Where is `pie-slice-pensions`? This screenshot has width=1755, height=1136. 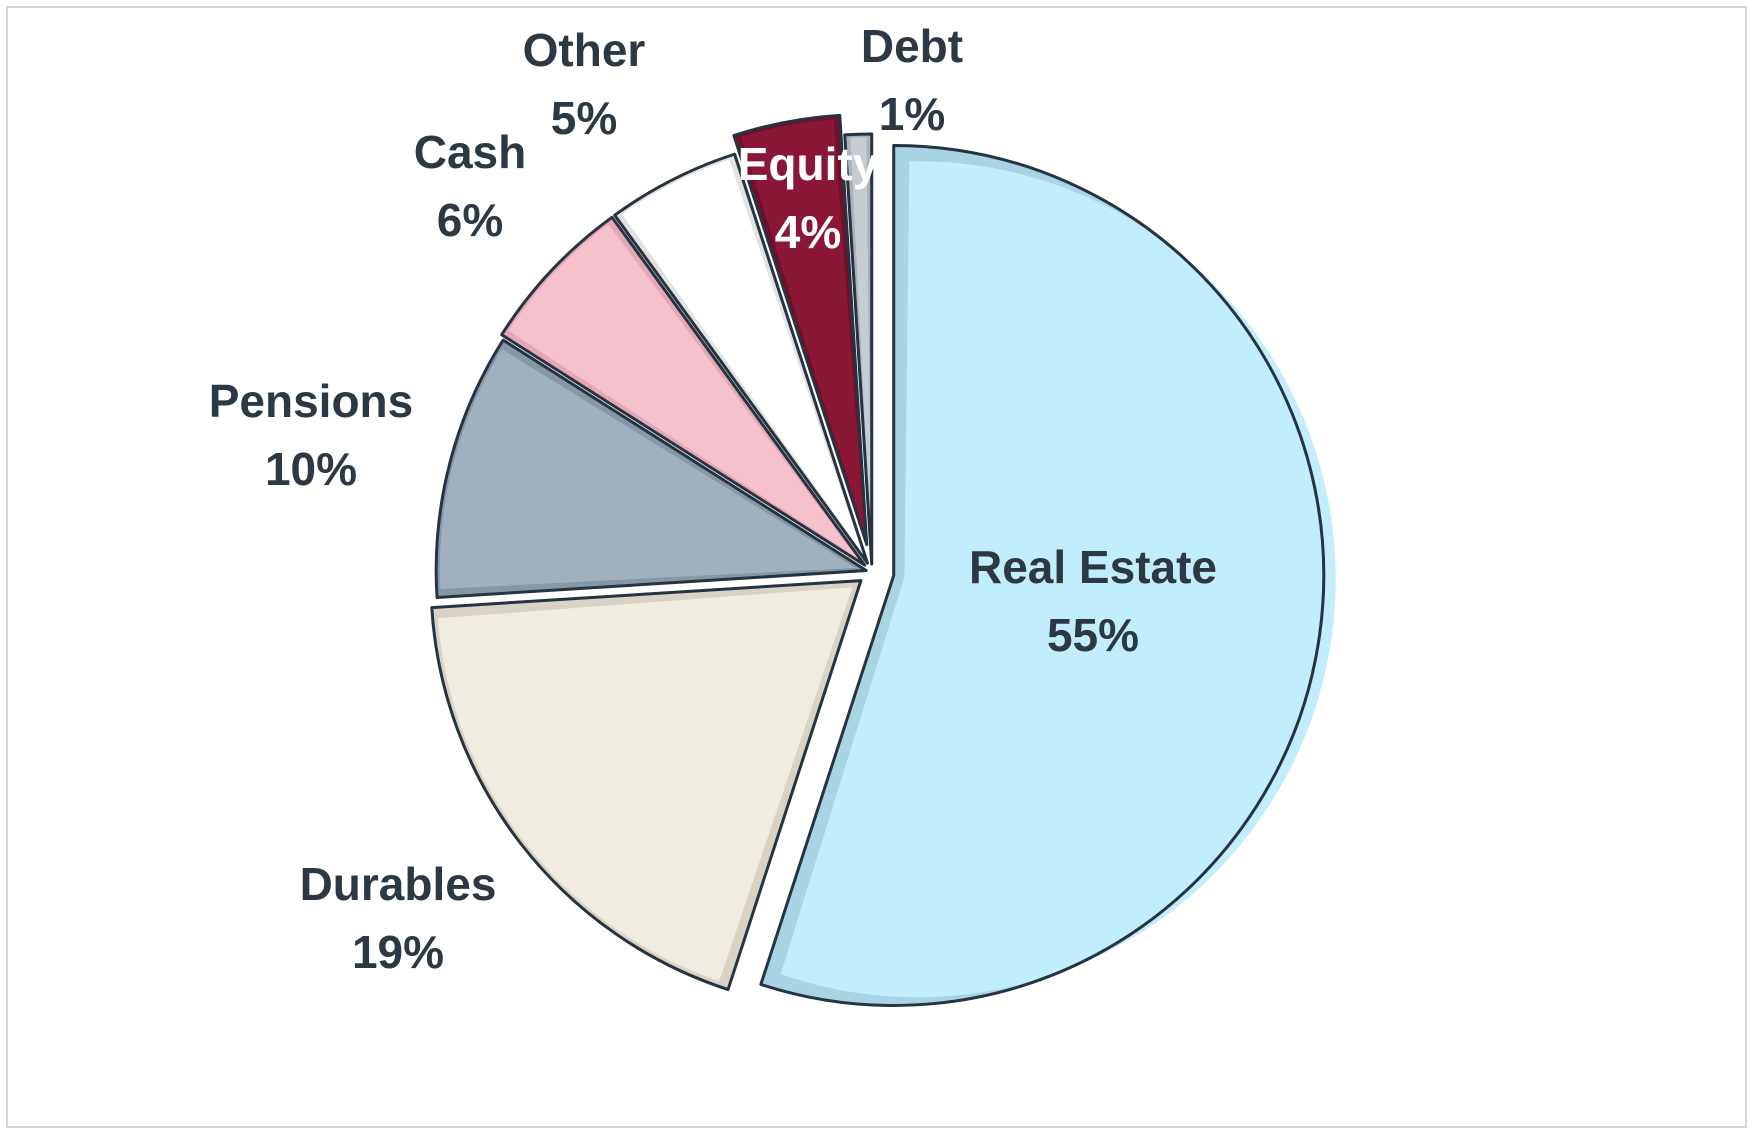 pie-slice-pensions is located at coordinates (651, 469).